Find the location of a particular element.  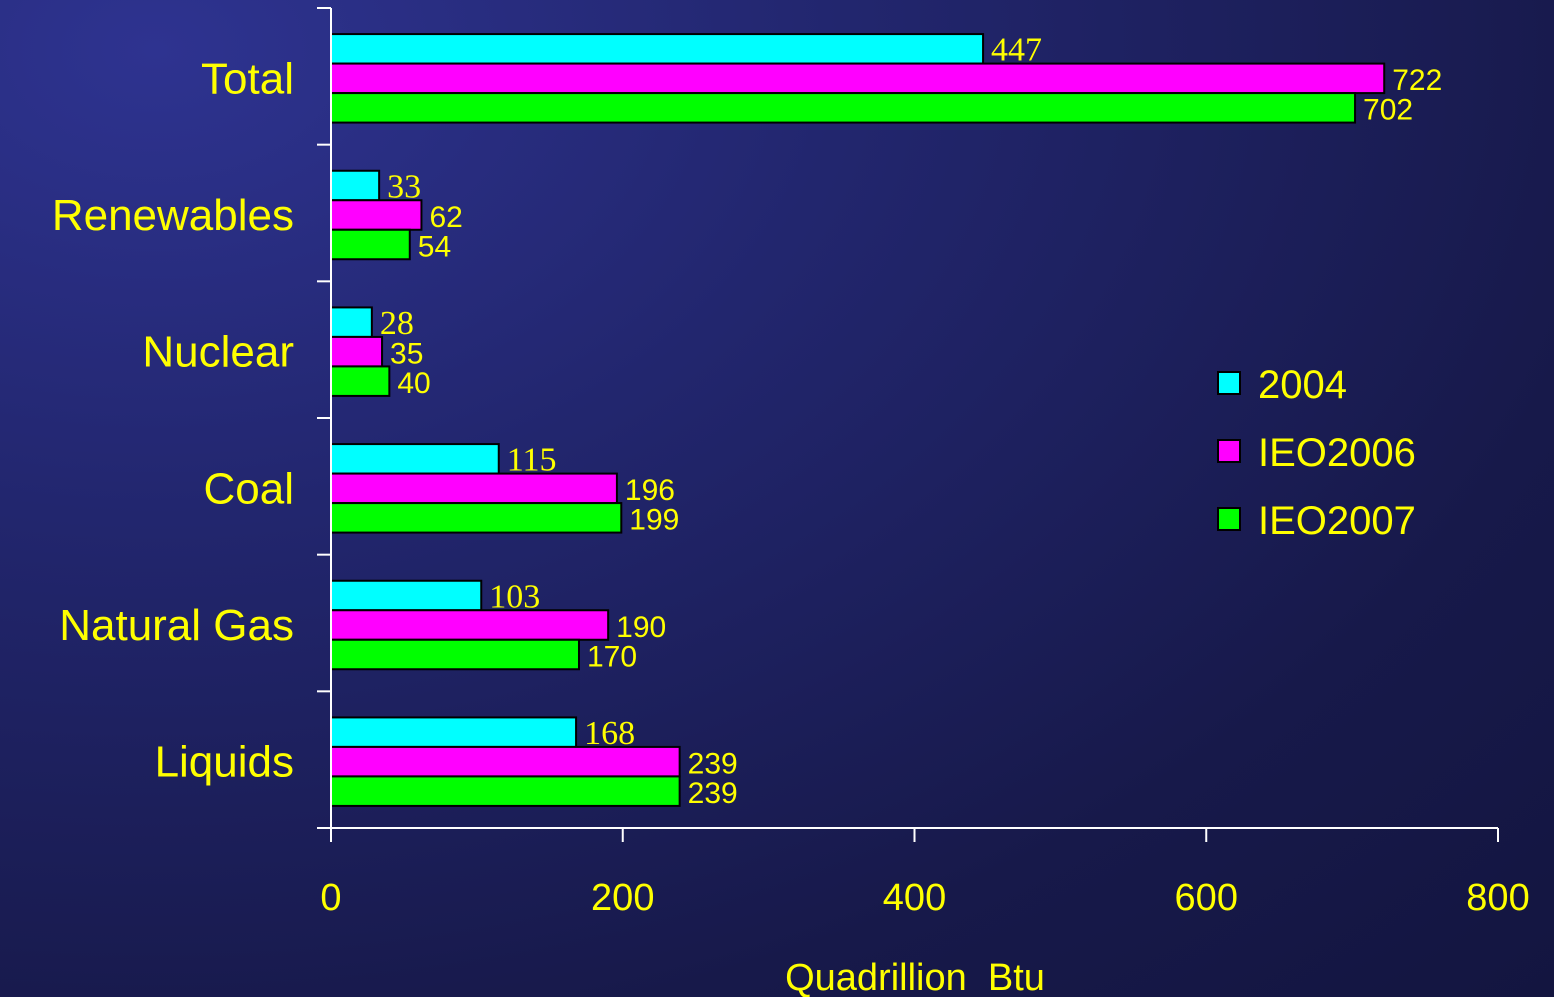

data-label: 190 is located at coordinates (641, 627).